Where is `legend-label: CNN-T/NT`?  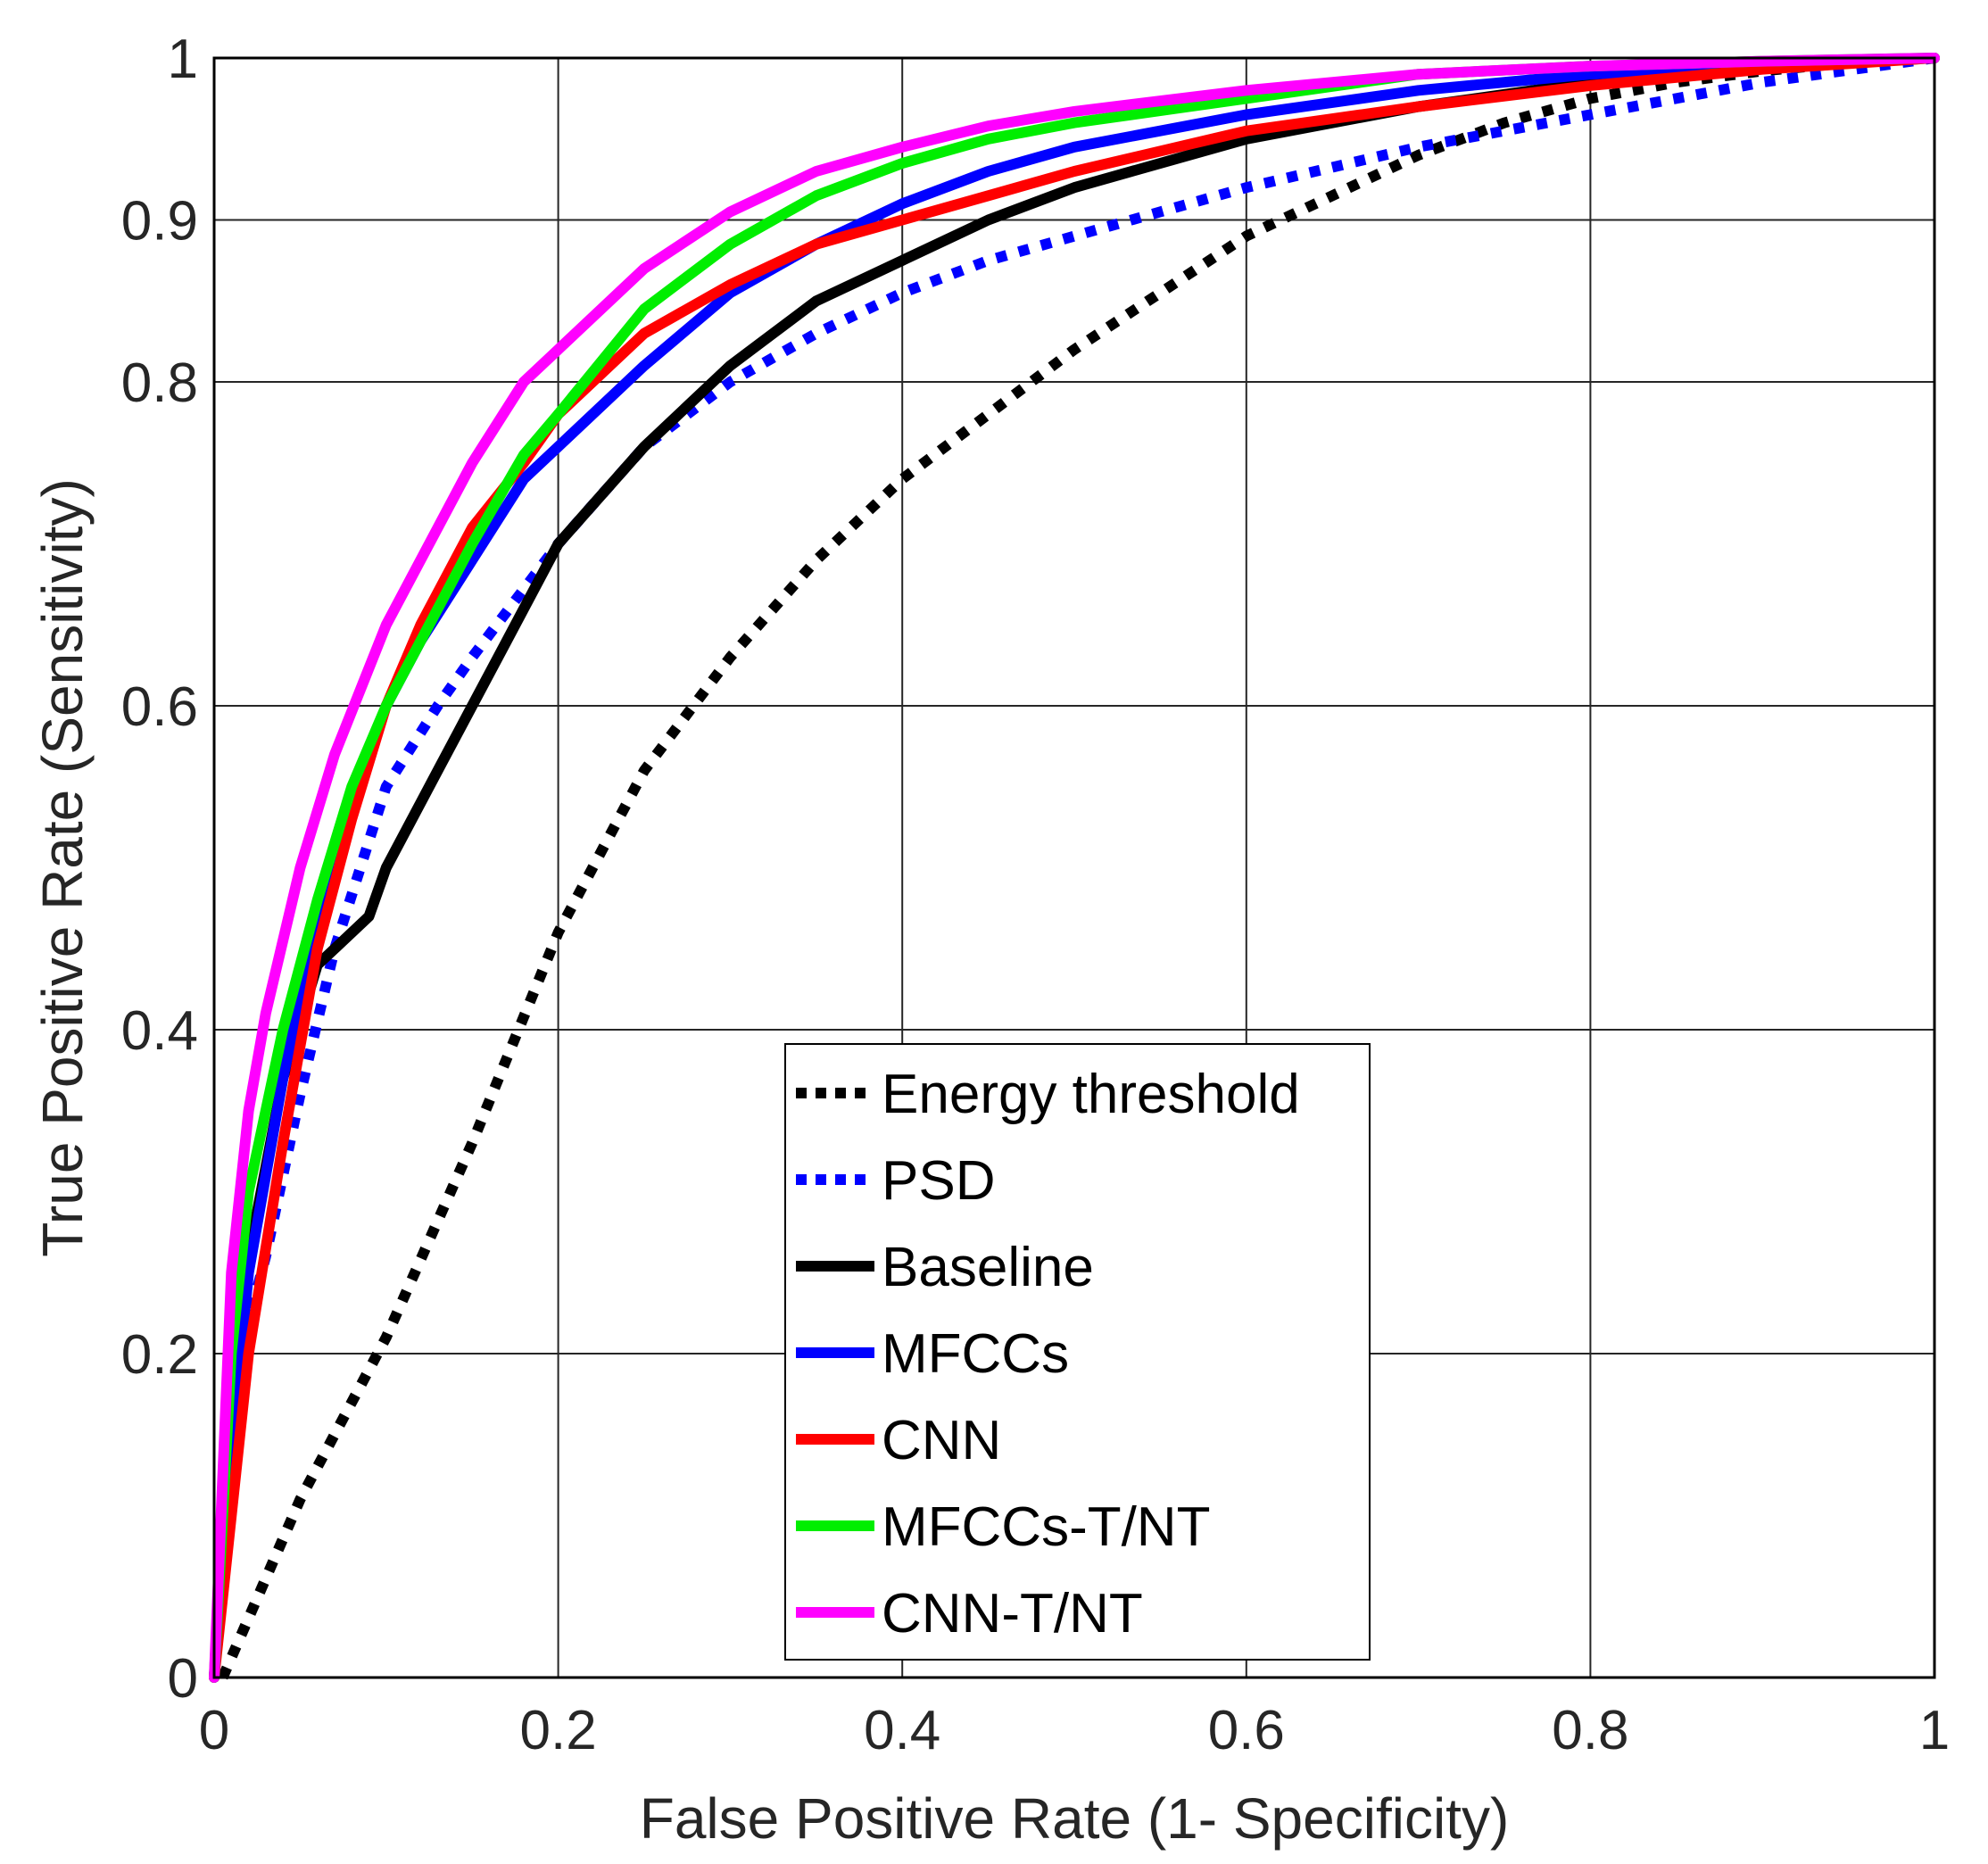
legend-label: CNN-T/NT is located at coordinates (1012, 1613).